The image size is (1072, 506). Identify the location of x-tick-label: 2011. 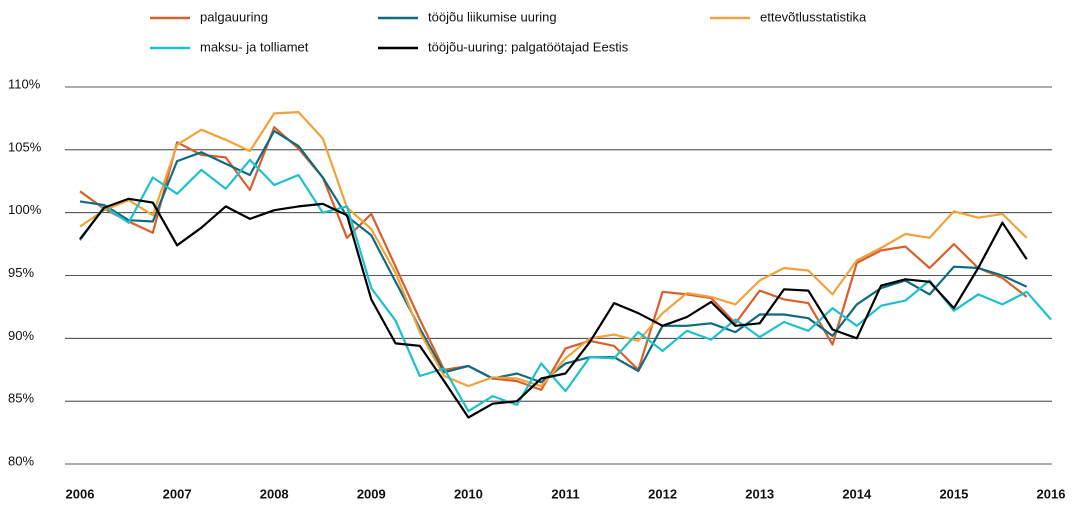
(565, 493).